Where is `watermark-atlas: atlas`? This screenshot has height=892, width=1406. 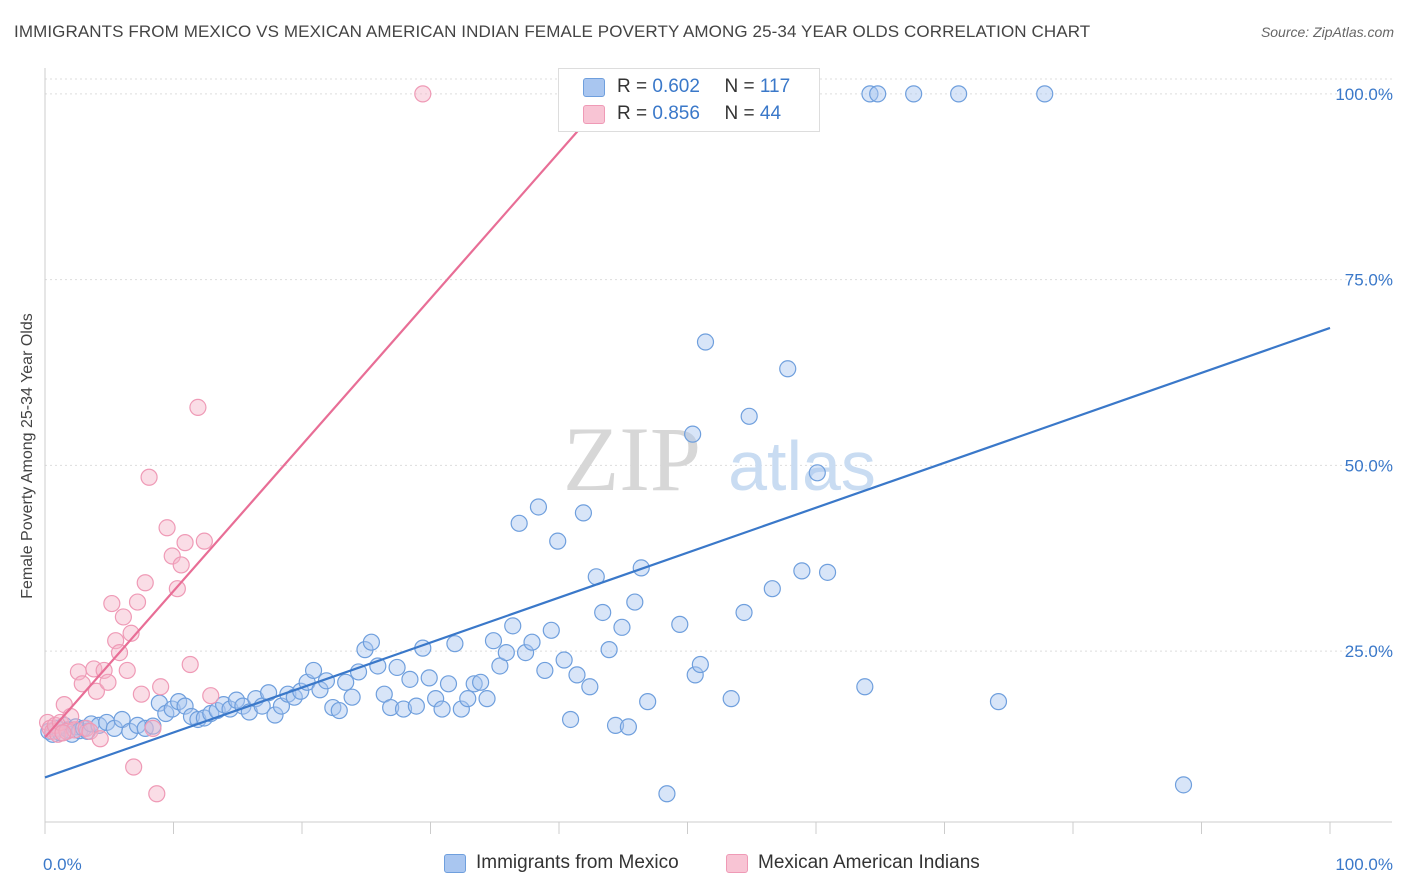
watermark-atlas: atlas is located at coordinates (802, 466).